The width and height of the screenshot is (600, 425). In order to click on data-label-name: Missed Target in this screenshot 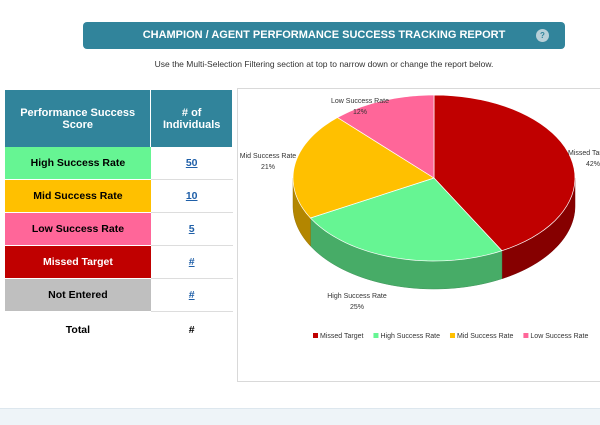, I will do `click(584, 153)`.